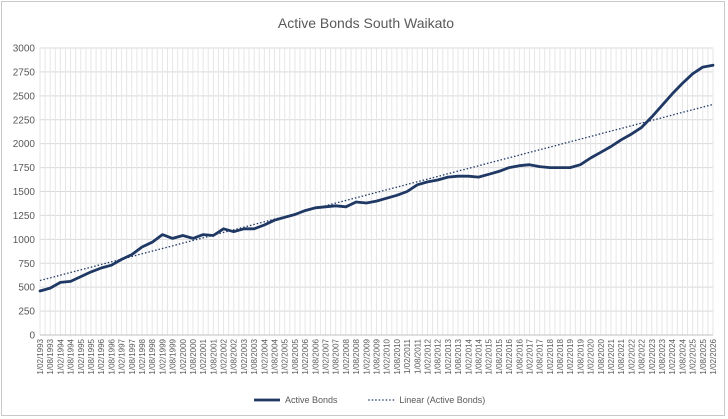 The height and width of the screenshot is (419, 728). What do you see at coordinates (519, 356) in the screenshot?
I see `x-tick-label: 1/08/2016` at bounding box center [519, 356].